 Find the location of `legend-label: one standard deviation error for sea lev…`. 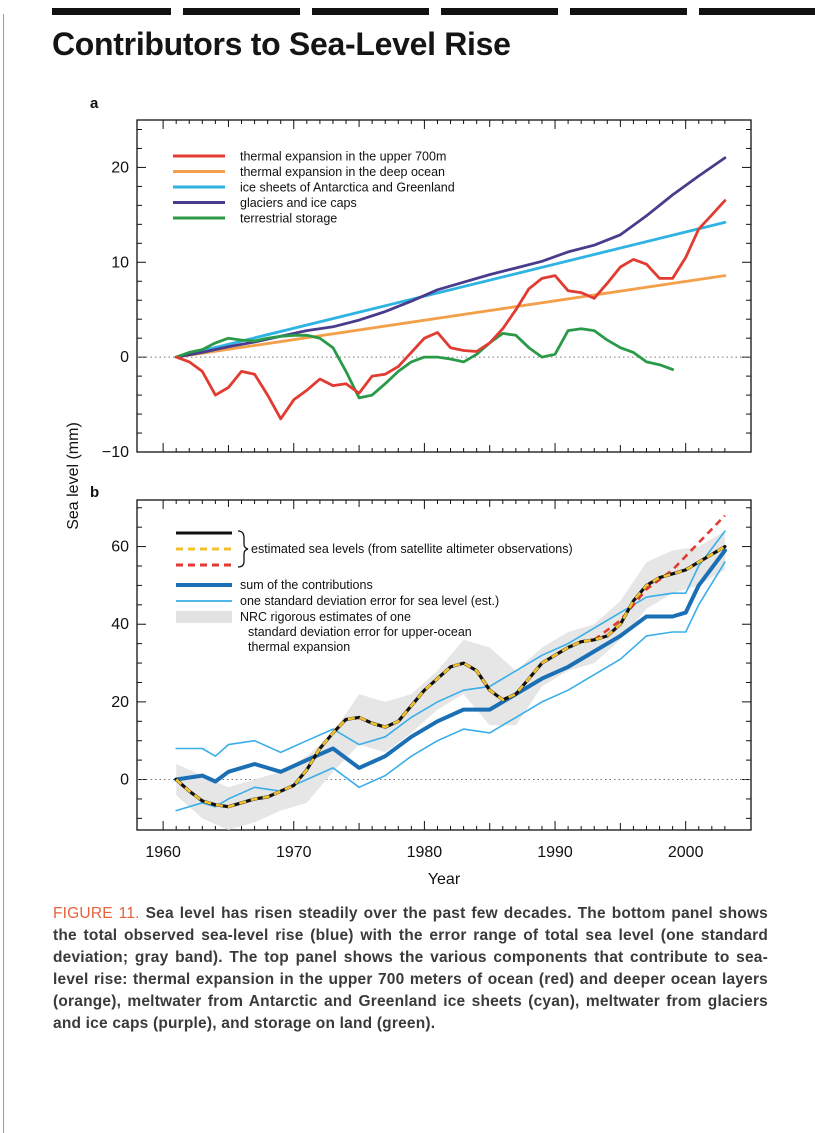

legend-label: one standard deviation error for sea lev… is located at coordinates (369, 601).